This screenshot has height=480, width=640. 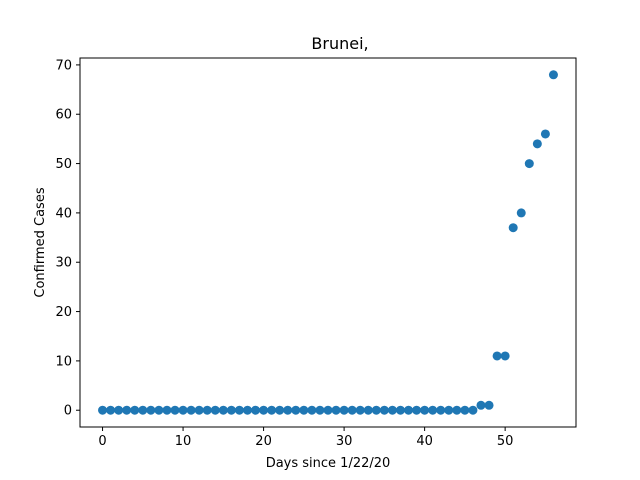 I want to click on y-axis-ticks: 0 10 20 30 40 50 60 70, so click(x=67, y=238).